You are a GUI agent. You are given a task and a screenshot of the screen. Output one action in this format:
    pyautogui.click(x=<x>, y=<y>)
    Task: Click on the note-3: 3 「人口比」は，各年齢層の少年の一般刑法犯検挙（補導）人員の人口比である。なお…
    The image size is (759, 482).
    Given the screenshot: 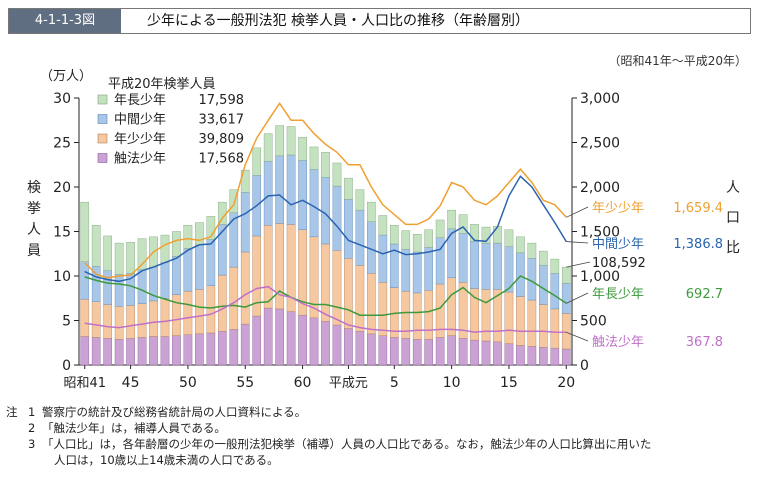 What is the action you would take?
    pyautogui.click(x=380, y=444)
    